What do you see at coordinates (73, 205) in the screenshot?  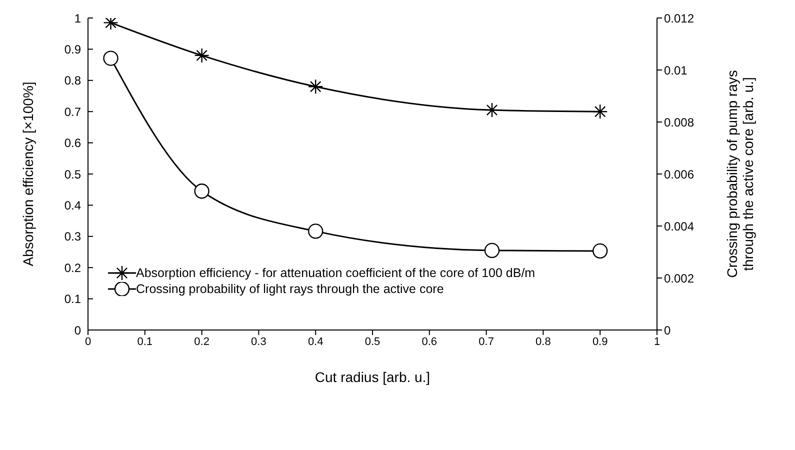 I see `y-tick-label: 0.4` at bounding box center [73, 205].